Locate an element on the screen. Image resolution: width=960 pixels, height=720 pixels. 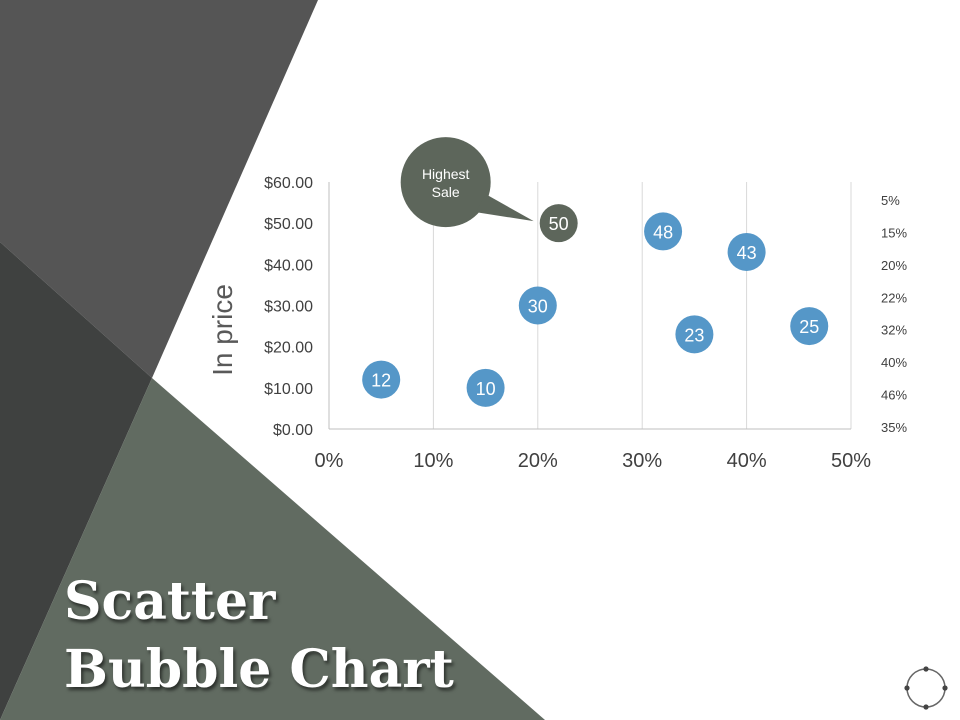
title-line-1: Scatter is located at coordinates (170, 601).